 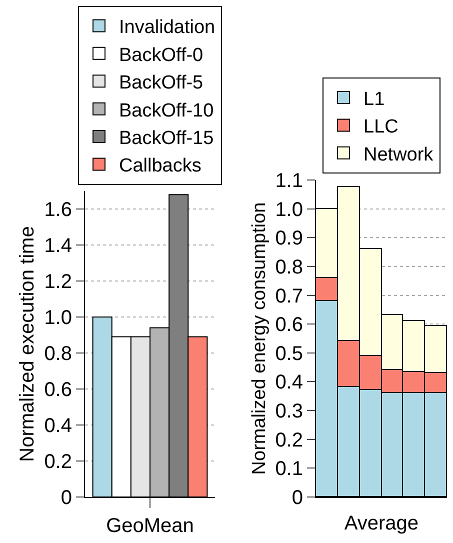 I want to click on y-axis-title: Normalized energy consumption, so click(x=259, y=338).